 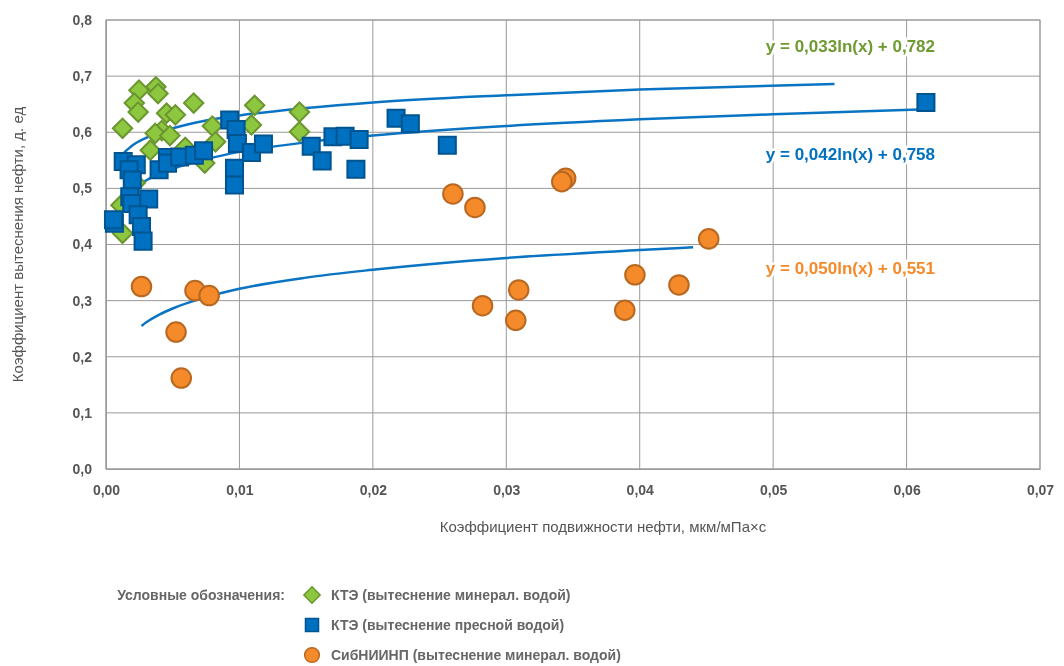 I want to click on legend-label: КТЭ (вытеснение минерал. водой), so click(x=451, y=595).